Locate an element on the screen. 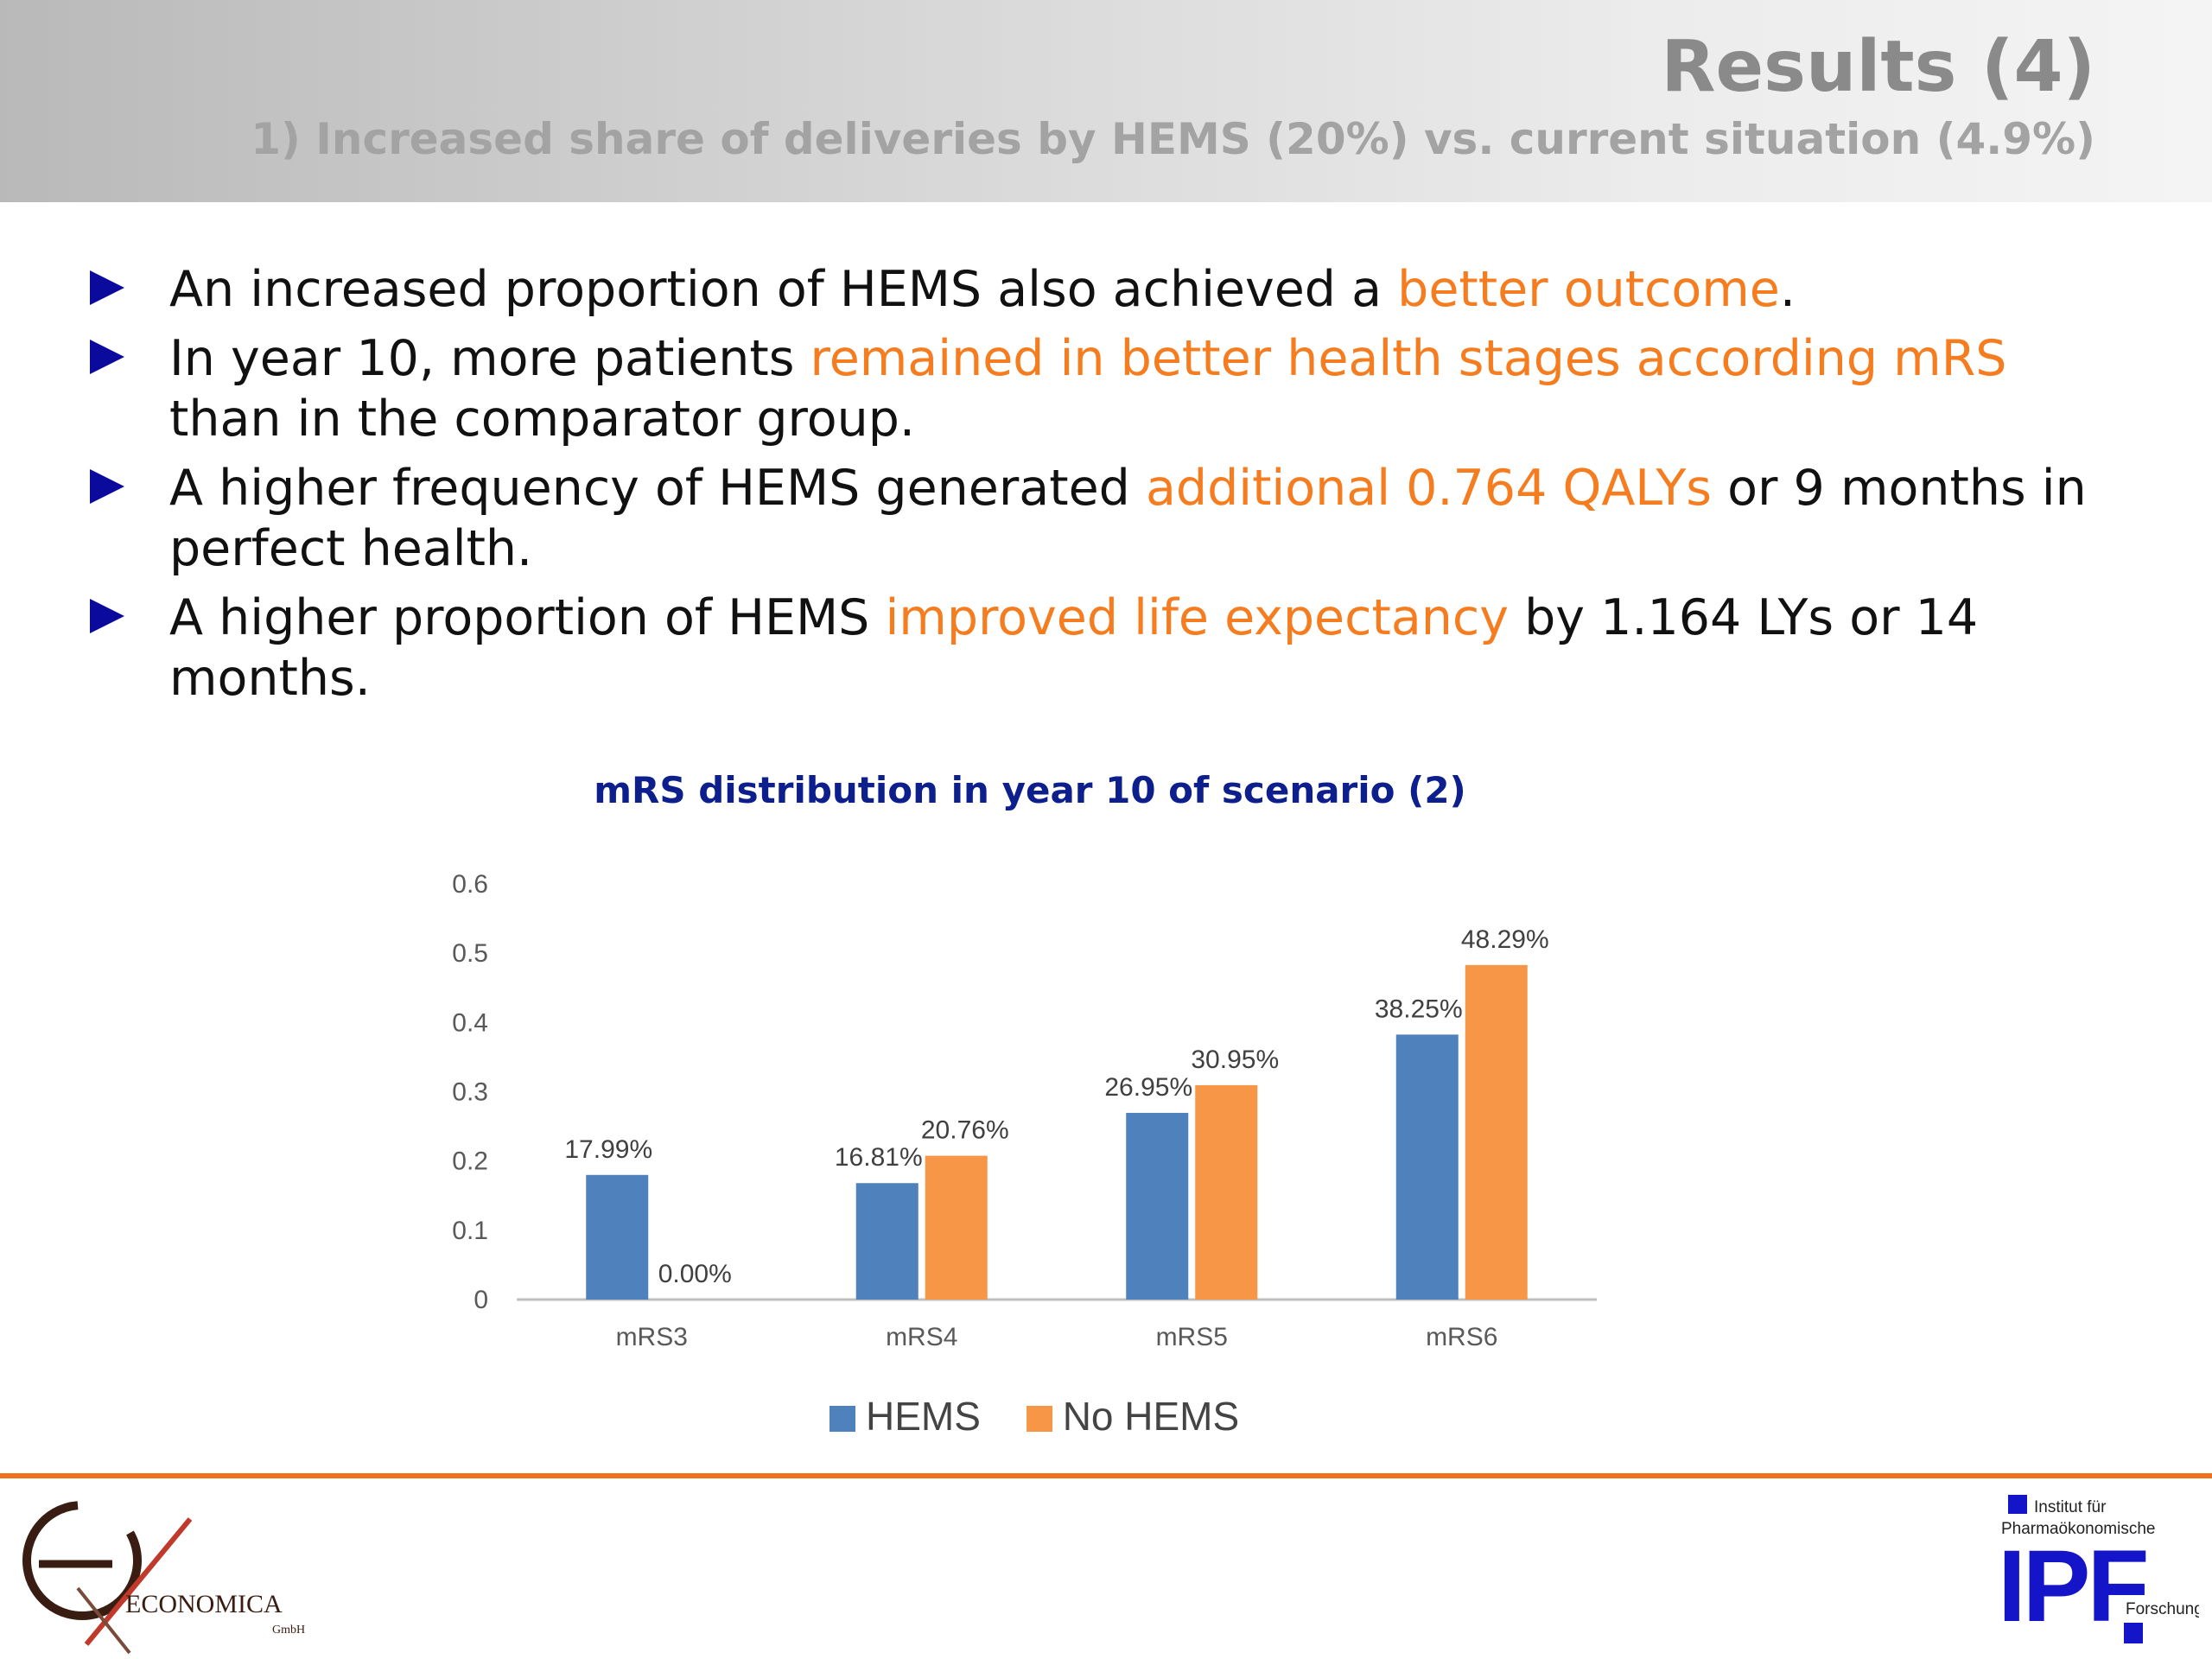  ipf-logo-mark: IPF is located at coordinates (2072, 1586).